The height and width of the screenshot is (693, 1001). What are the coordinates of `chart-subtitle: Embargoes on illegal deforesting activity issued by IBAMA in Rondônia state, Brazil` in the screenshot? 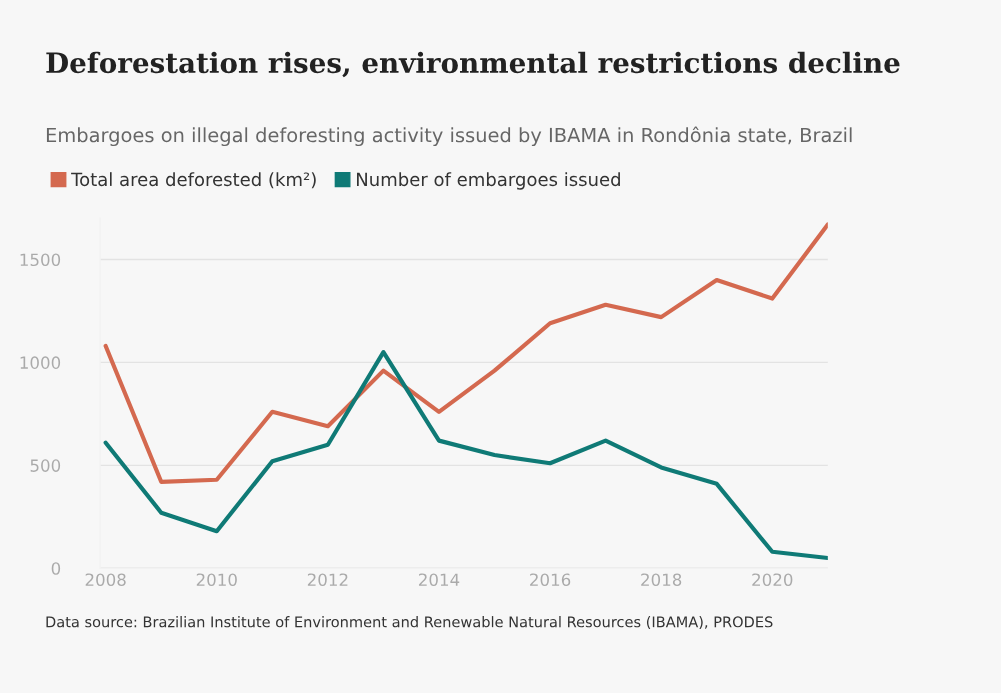 It's located at (449, 136).